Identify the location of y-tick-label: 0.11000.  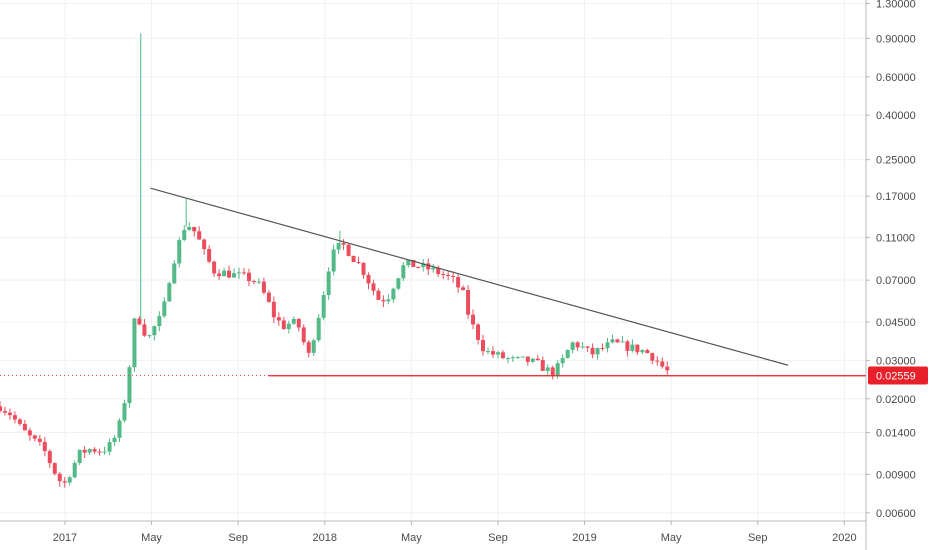
(895, 238).